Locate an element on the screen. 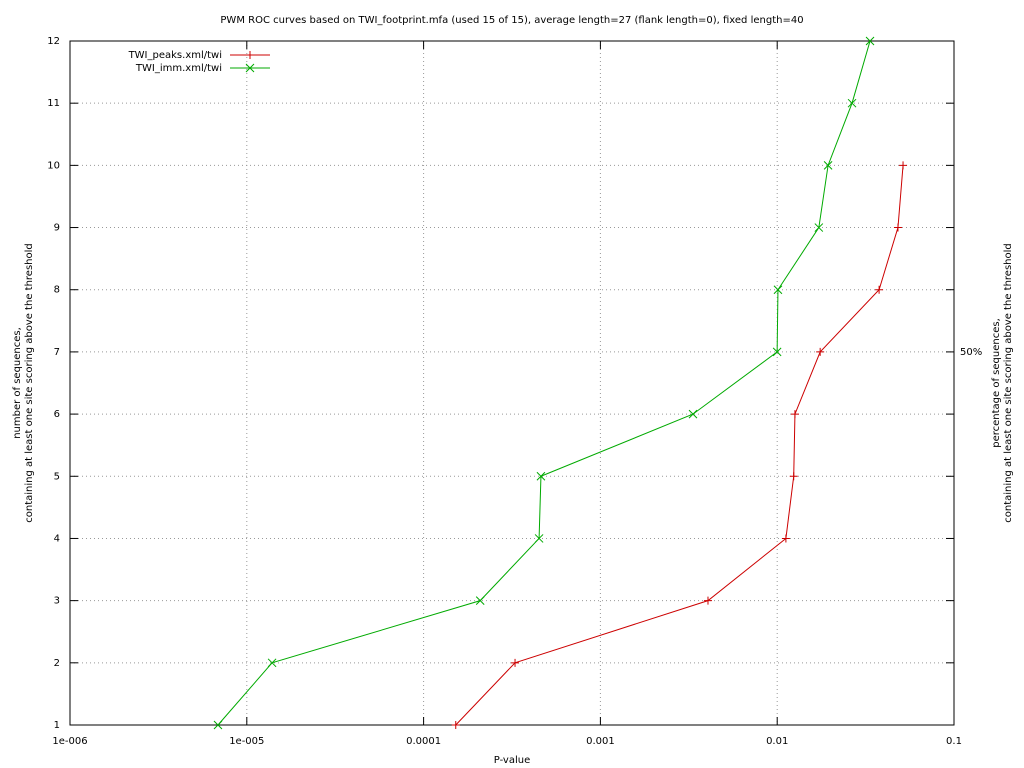  y-tick-label: 2 is located at coordinates (57, 663).